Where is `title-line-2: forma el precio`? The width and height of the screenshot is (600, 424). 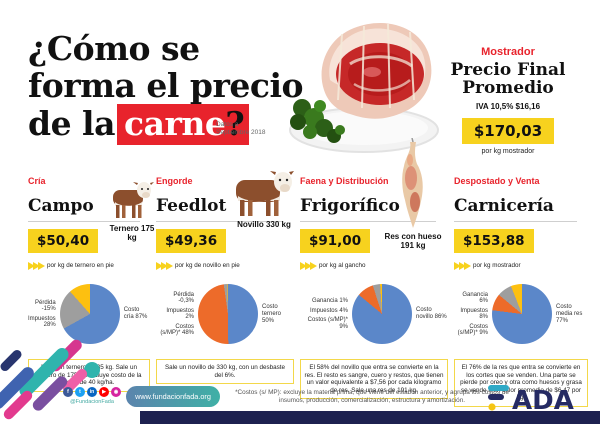
title-line-2: forma el precio is located at coordinates (166, 85).